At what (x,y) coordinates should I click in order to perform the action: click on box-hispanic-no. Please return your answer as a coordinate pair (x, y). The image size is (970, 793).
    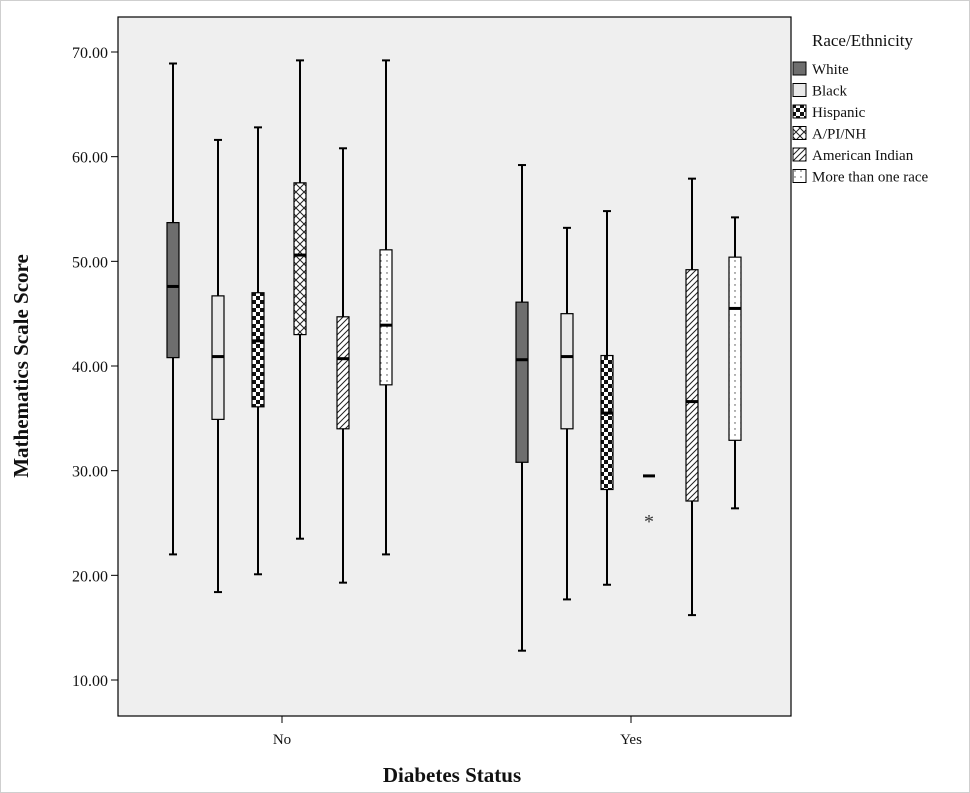
    Looking at the image, I should click on (258, 351).